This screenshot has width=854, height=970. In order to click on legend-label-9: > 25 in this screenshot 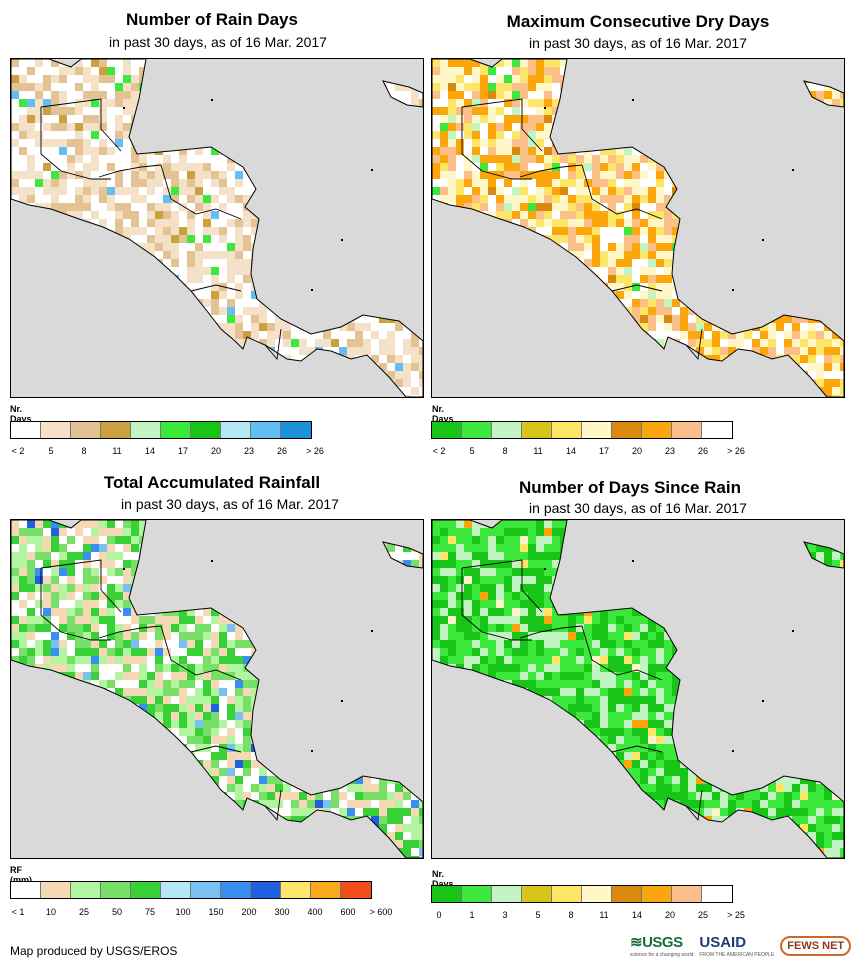, I will do `click(736, 915)`.